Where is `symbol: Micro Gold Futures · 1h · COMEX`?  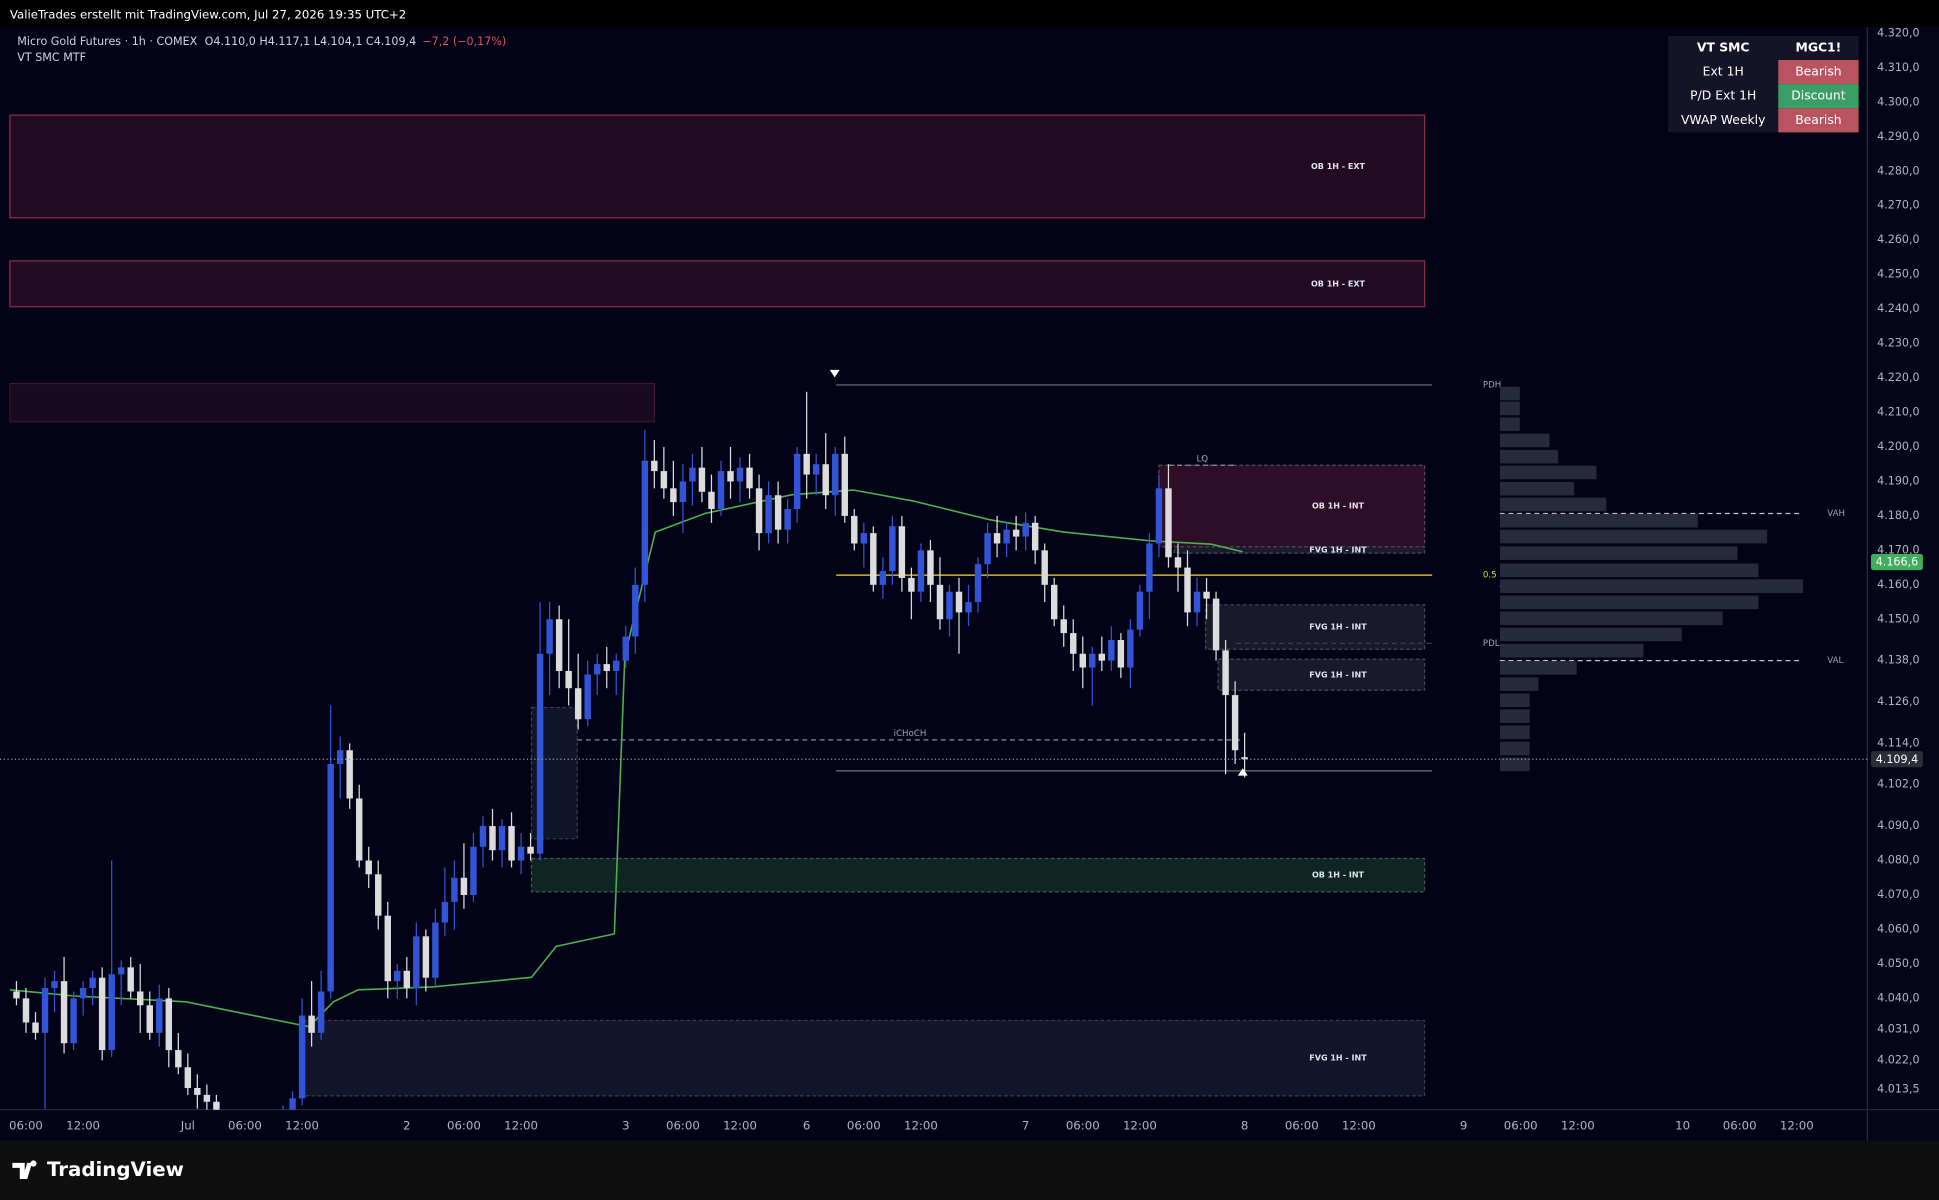 symbol: Micro Gold Futures · 1h · COMEX is located at coordinates (107, 41).